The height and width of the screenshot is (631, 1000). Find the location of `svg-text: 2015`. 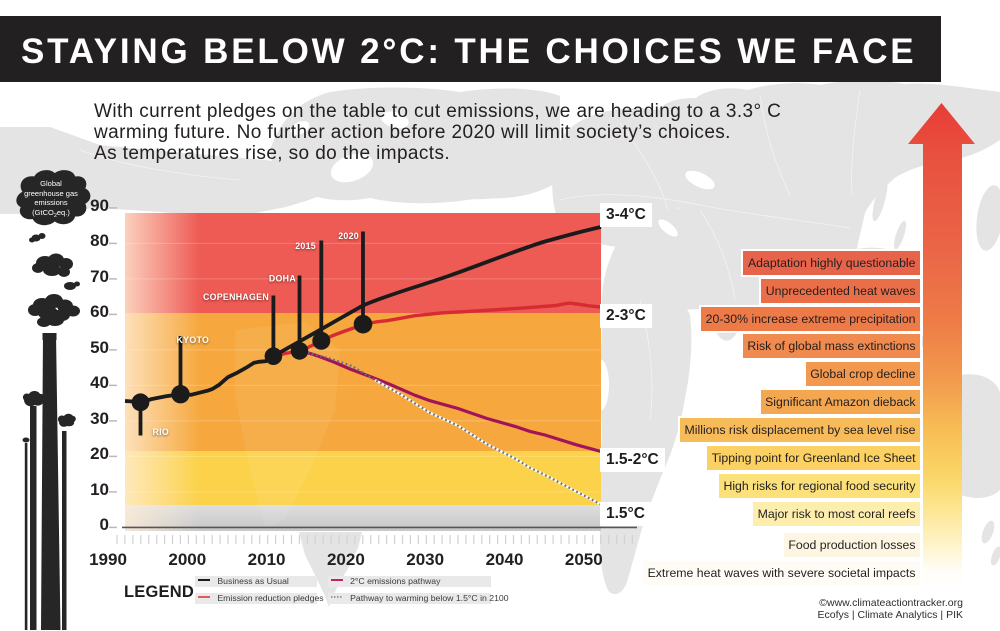

svg-text: 2015 is located at coordinates (305, 246).